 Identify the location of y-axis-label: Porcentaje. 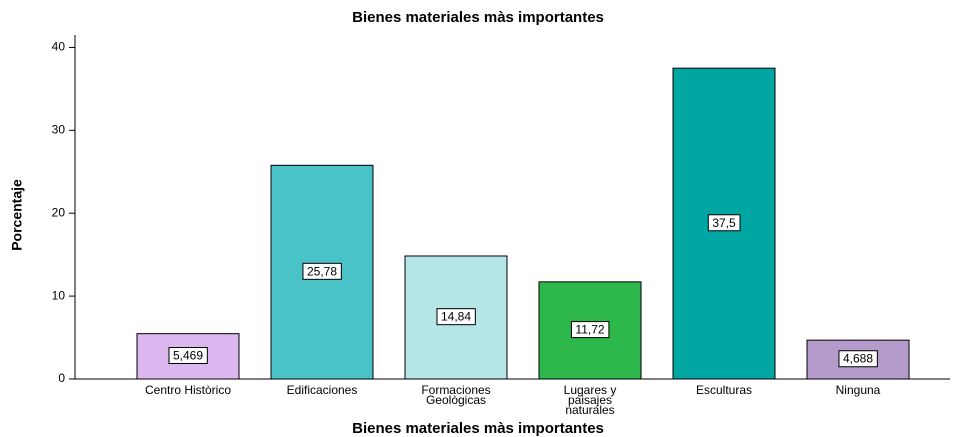
(17, 215).